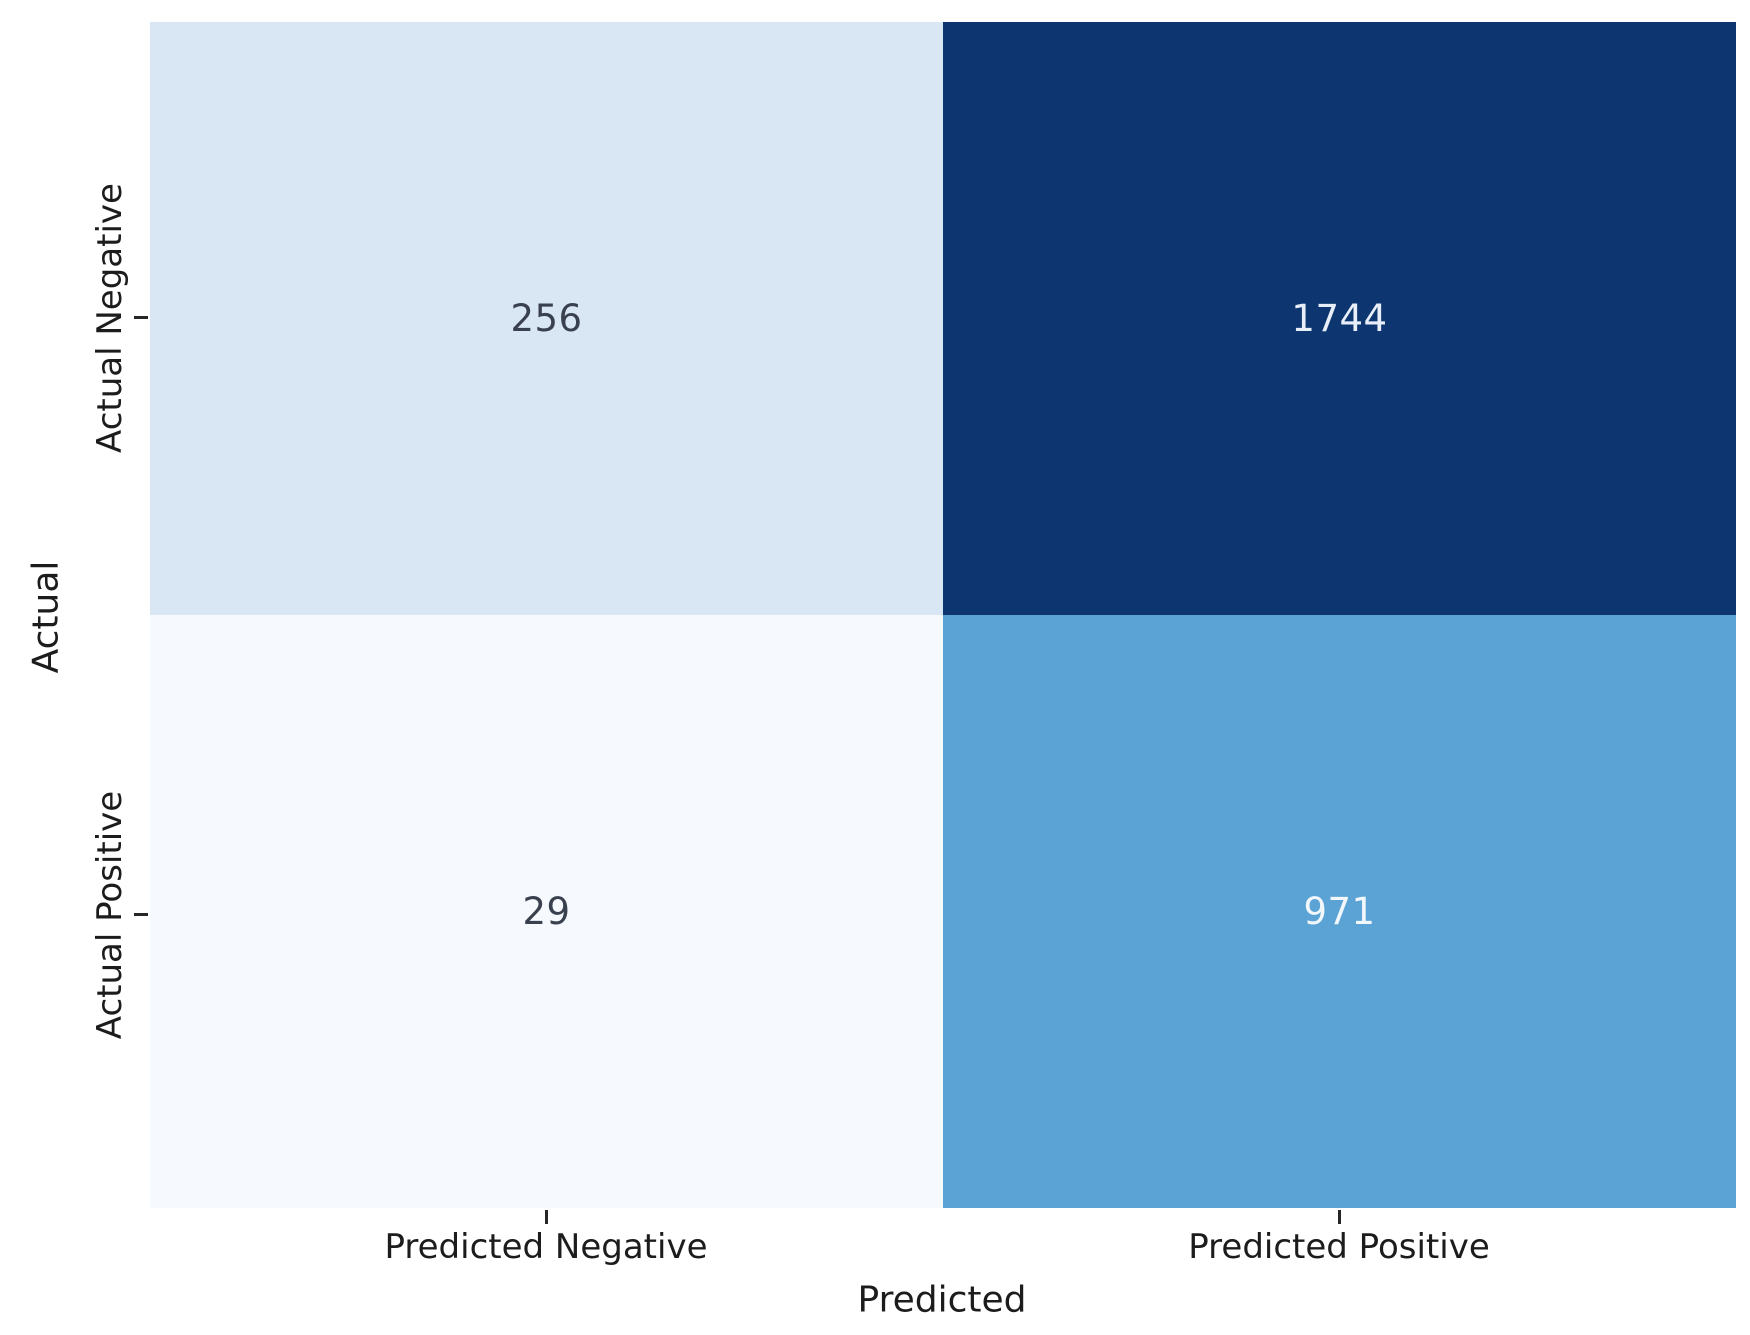 The height and width of the screenshot is (1335, 1750). What do you see at coordinates (110, 915) in the screenshot?
I see `y-tick-label-actual-positive: Actual Positive` at bounding box center [110, 915].